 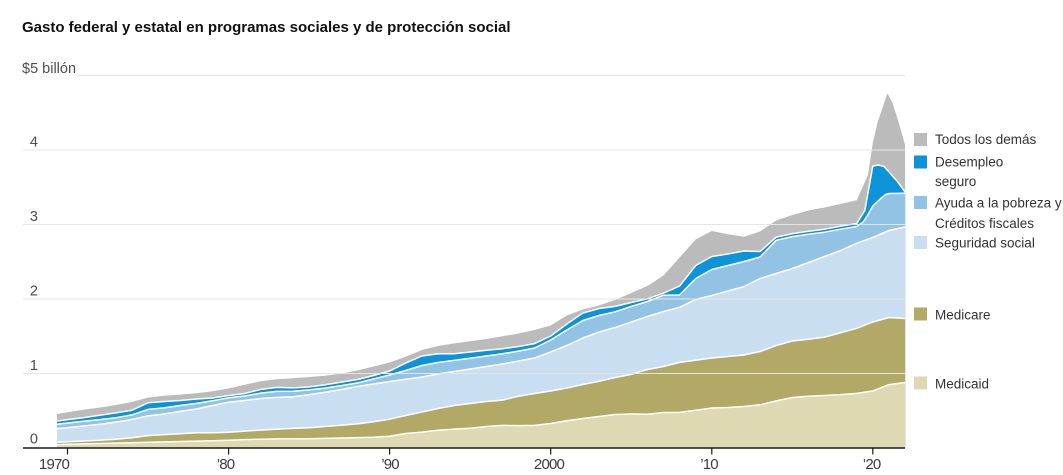 What do you see at coordinates (34, 440) in the screenshot?
I see `svg-text: 0` at bounding box center [34, 440].